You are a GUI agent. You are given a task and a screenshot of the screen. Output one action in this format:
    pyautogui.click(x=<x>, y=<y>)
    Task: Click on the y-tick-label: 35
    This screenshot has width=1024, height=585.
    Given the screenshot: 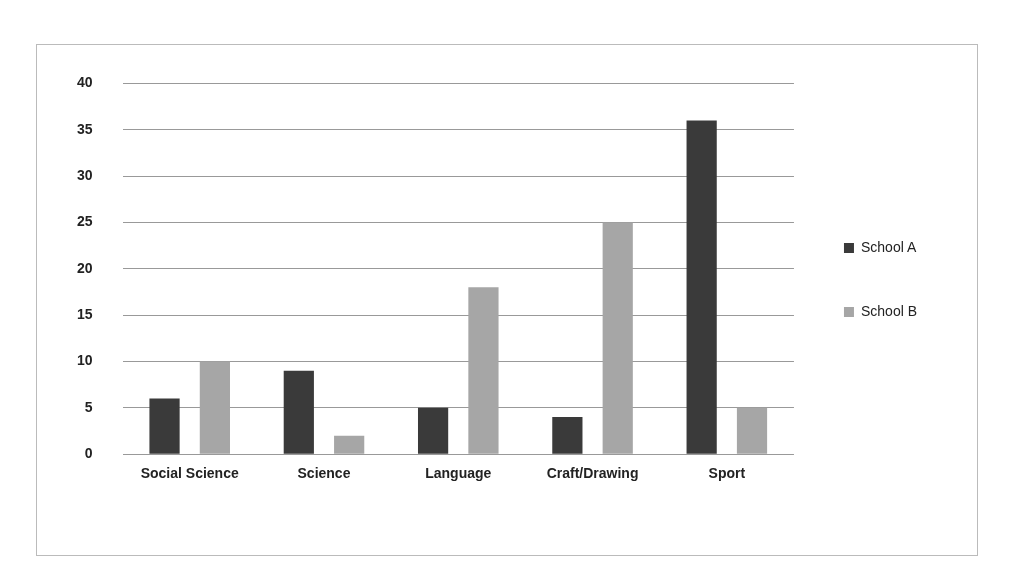 What is the action you would take?
    pyautogui.click(x=84, y=128)
    